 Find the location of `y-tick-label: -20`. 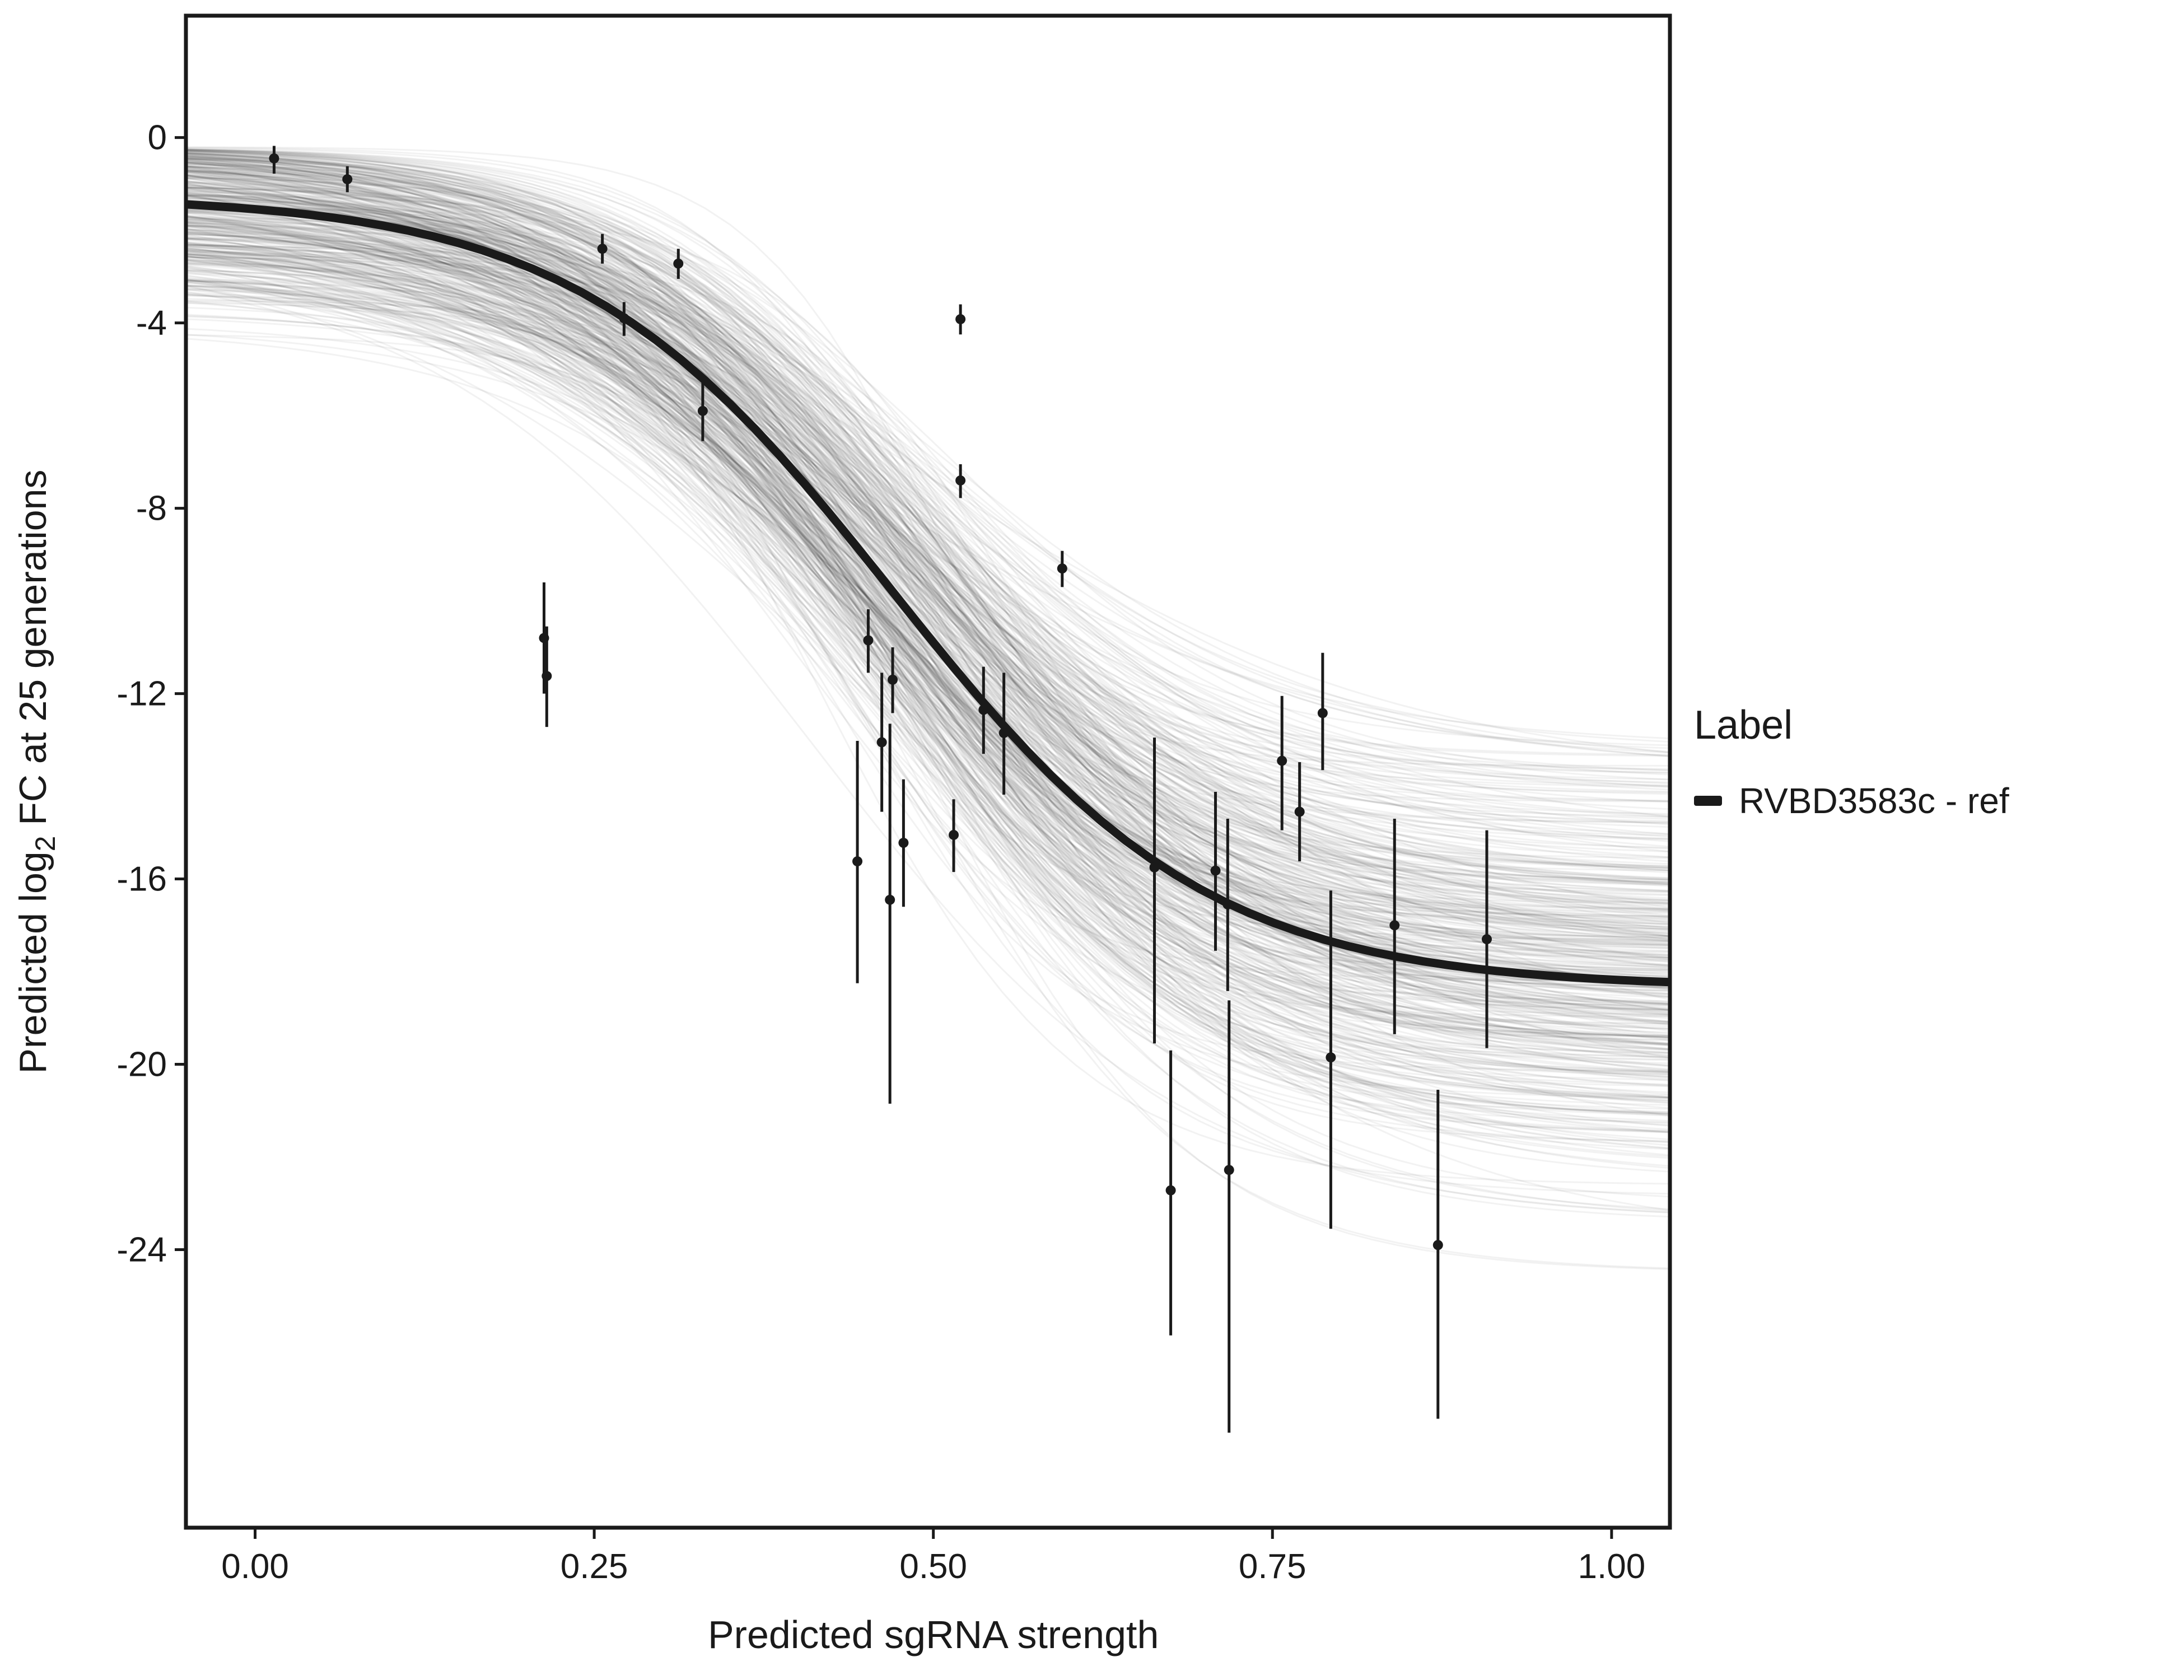

y-tick-label: -20 is located at coordinates (142, 1065).